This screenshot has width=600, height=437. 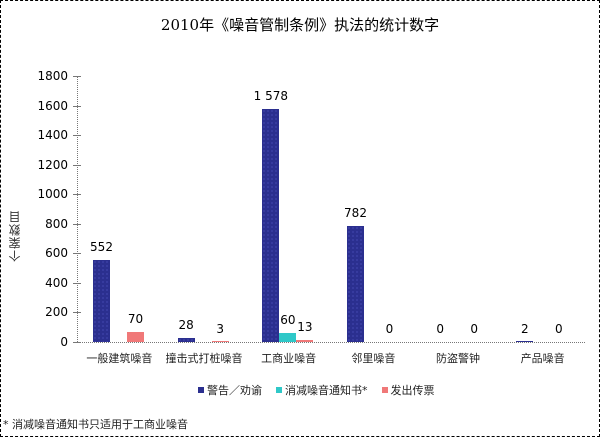 I want to click on value-label: 70, so click(x=135, y=318).